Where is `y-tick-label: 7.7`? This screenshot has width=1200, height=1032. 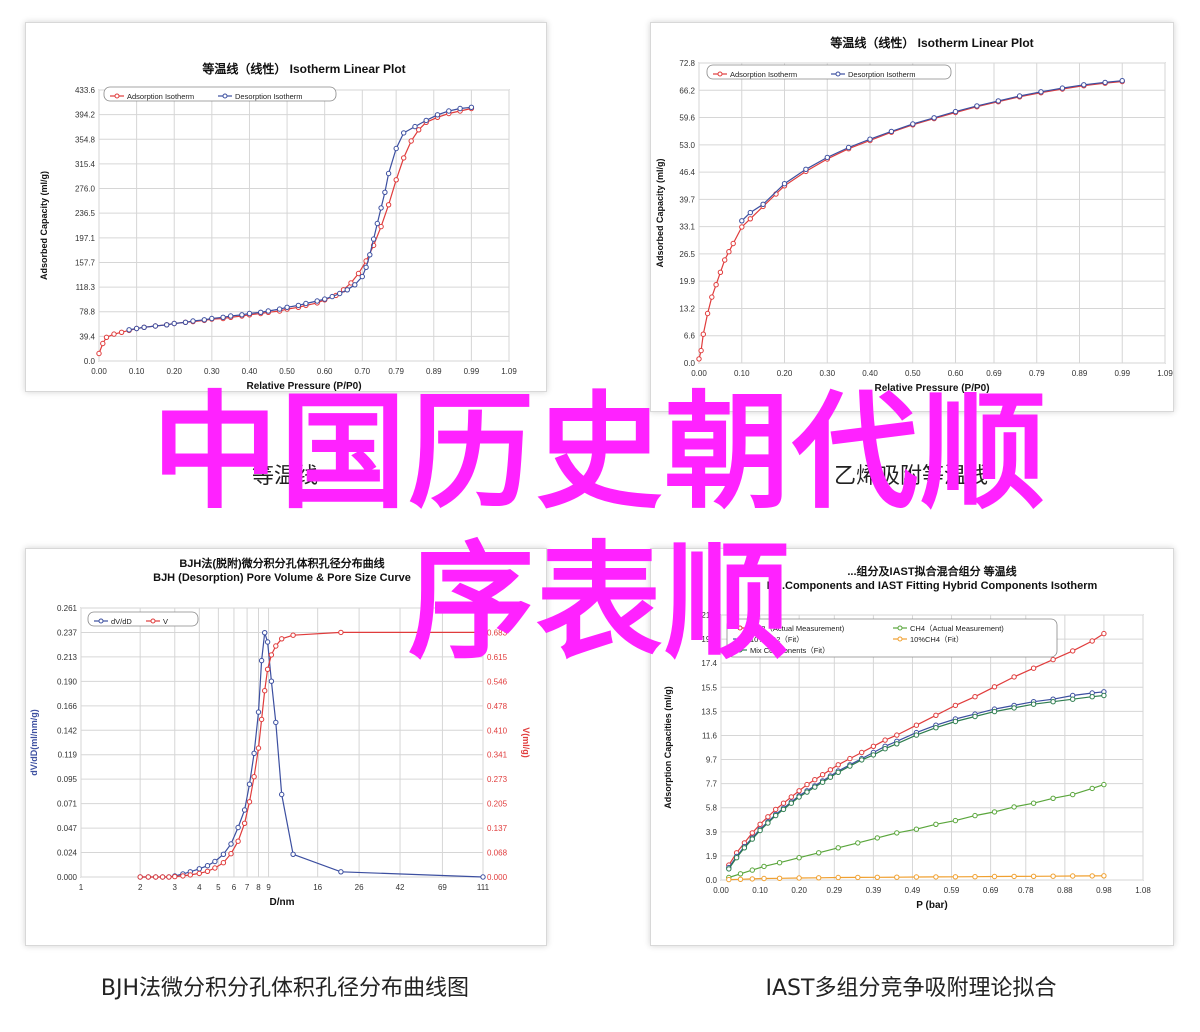
y-tick-label: 7.7 is located at coordinates (712, 784).